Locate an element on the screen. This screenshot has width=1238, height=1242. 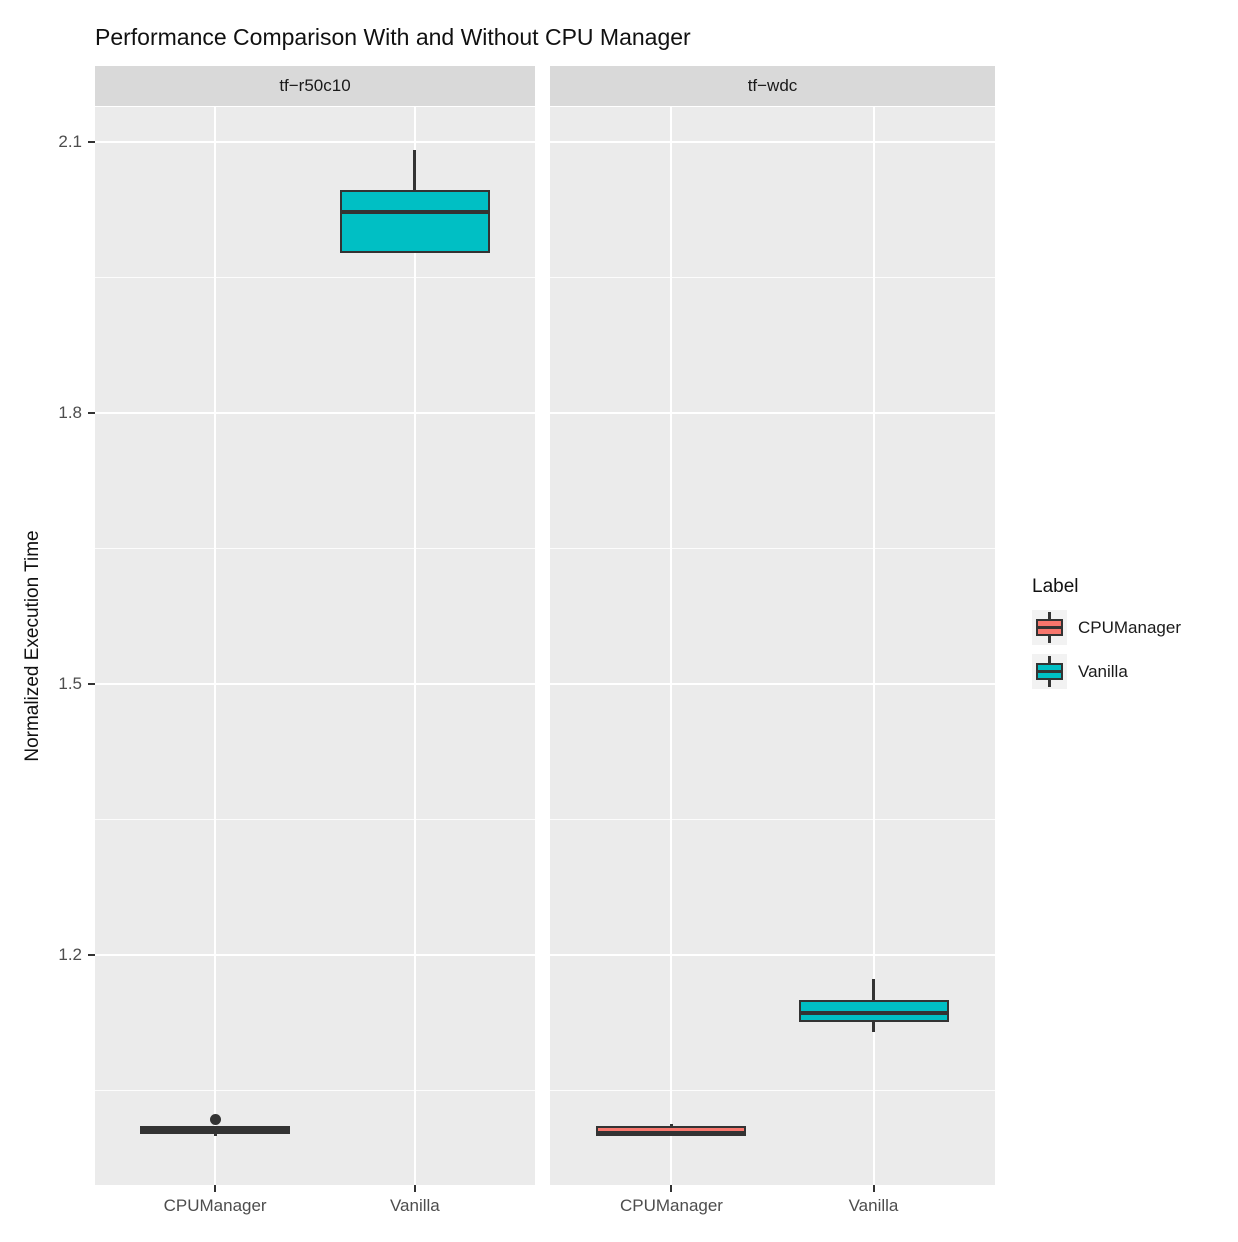
legend-item-vanilla: Vanilla is located at coordinates (1106, 671).